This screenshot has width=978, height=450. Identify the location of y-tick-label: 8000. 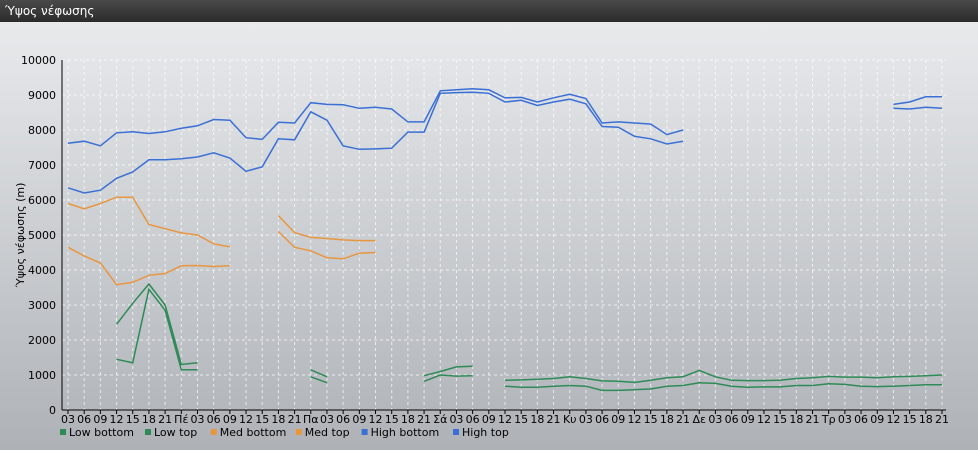
(42, 130).